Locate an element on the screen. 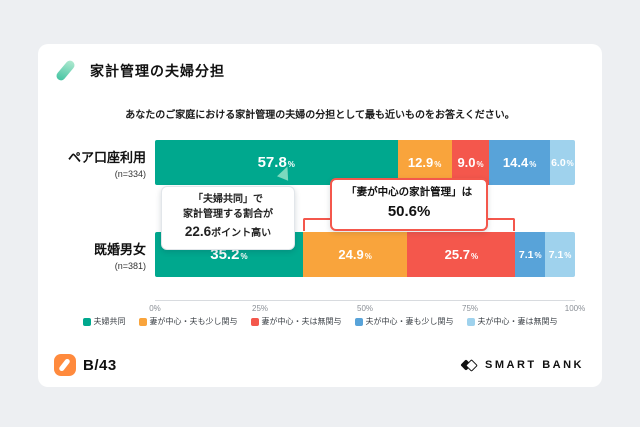 This screenshot has width=640, height=427. annotation-line: 「夫婦共同」で is located at coordinates (228, 199).